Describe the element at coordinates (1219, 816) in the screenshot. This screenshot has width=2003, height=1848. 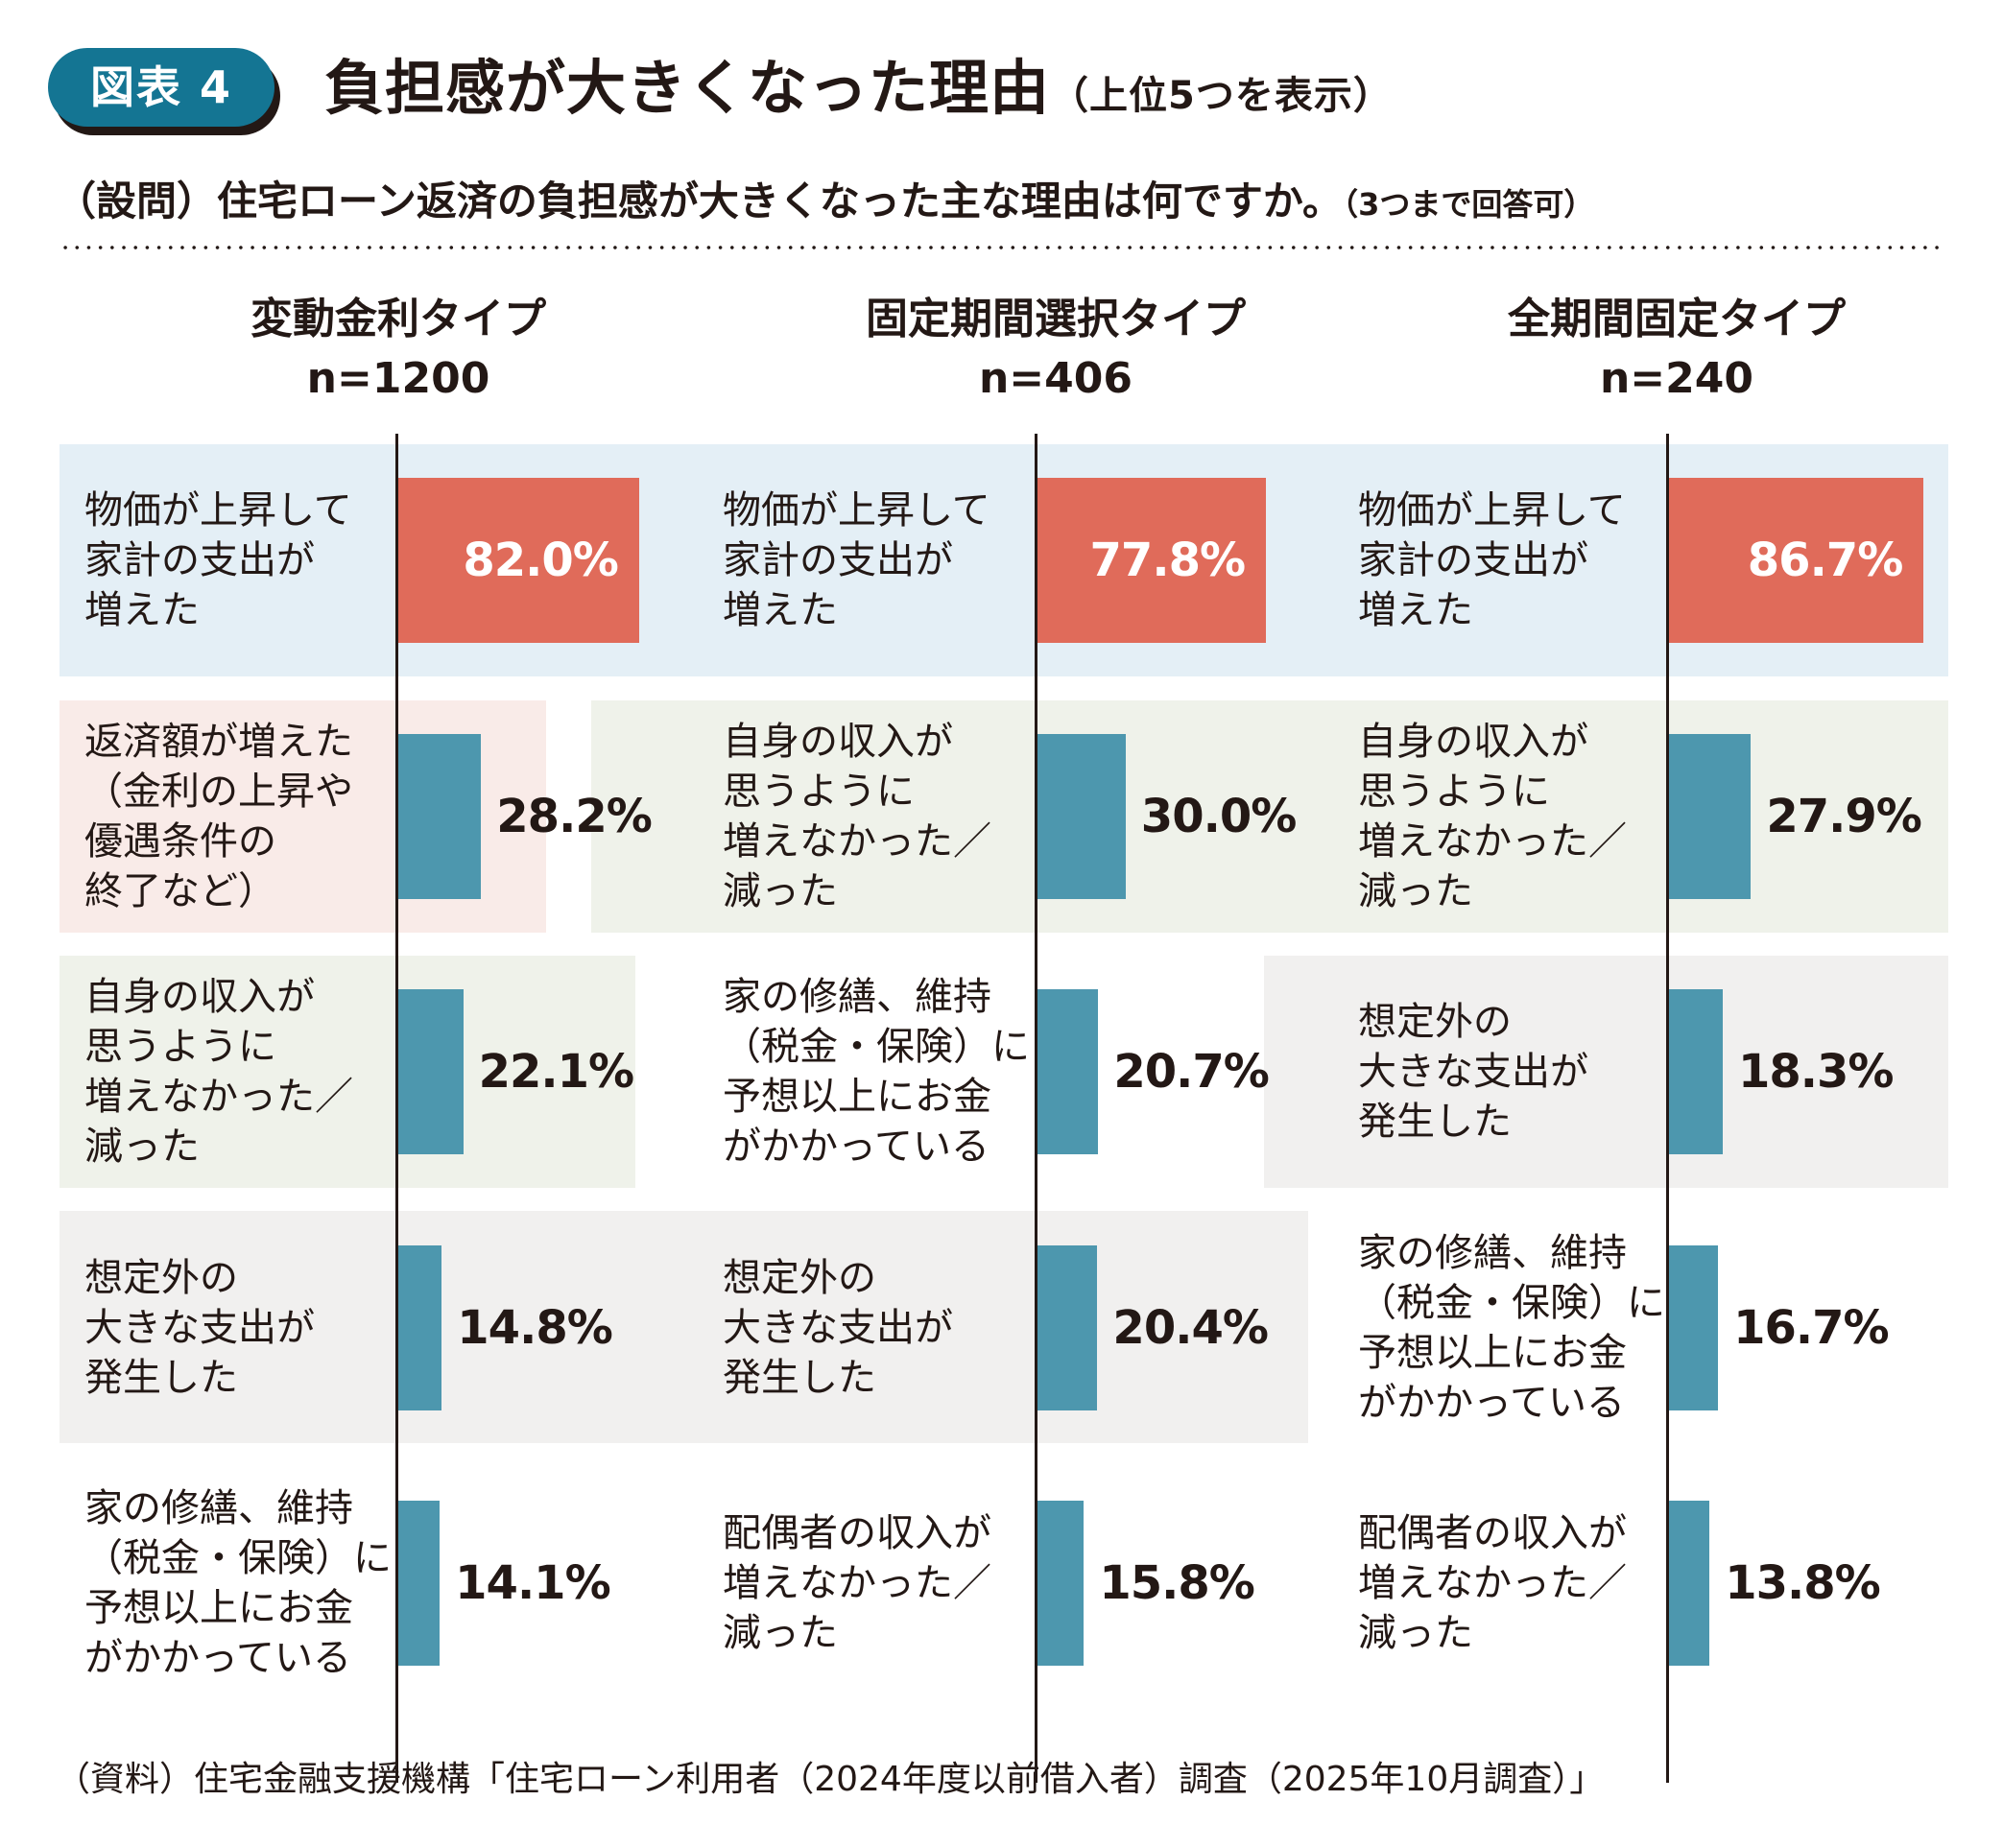
I see `data-label: 30.0%` at that location.